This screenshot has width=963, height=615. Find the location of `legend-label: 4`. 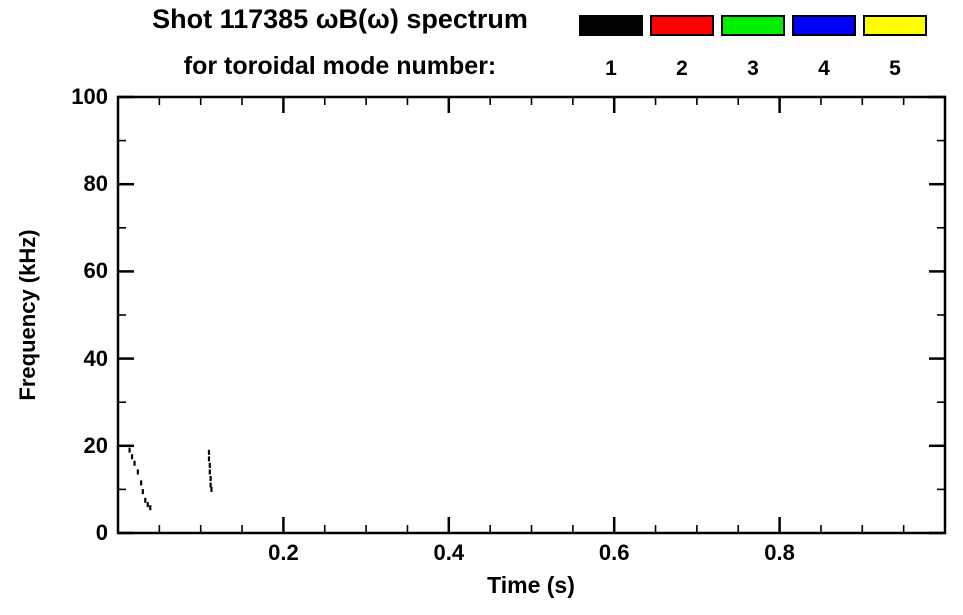

legend-label: 4 is located at coordinates (824, 68).